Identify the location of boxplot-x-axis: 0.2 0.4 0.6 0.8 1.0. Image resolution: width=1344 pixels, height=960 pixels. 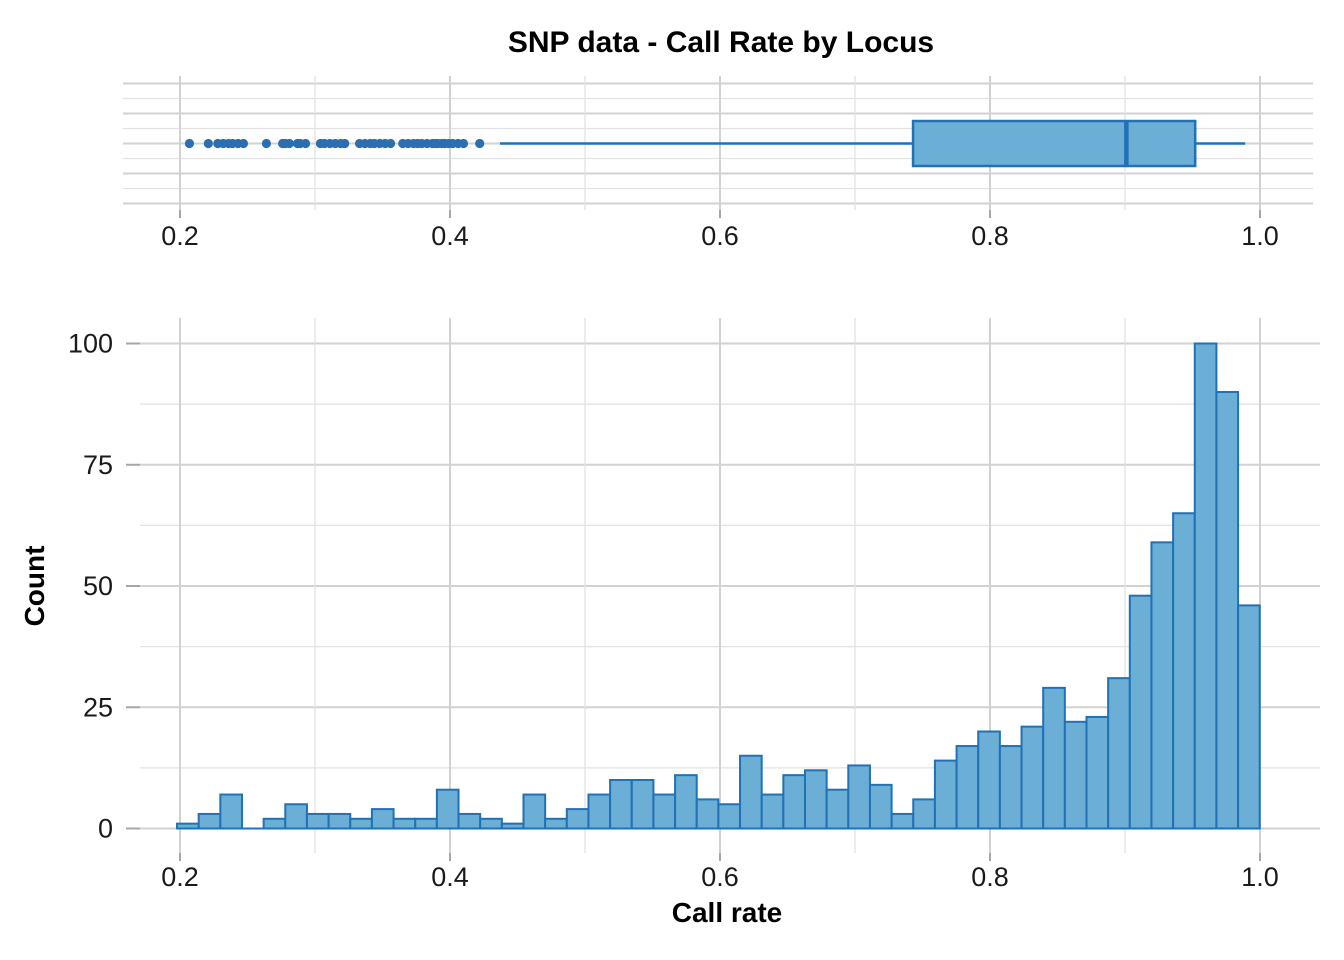
(720, 230).